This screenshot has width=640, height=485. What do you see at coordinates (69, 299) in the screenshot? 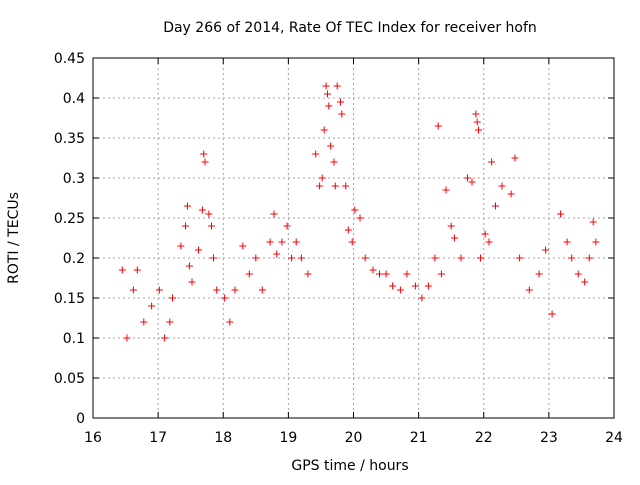
I see `y-tick-label: 0.15` at bounding box center [69, 299].